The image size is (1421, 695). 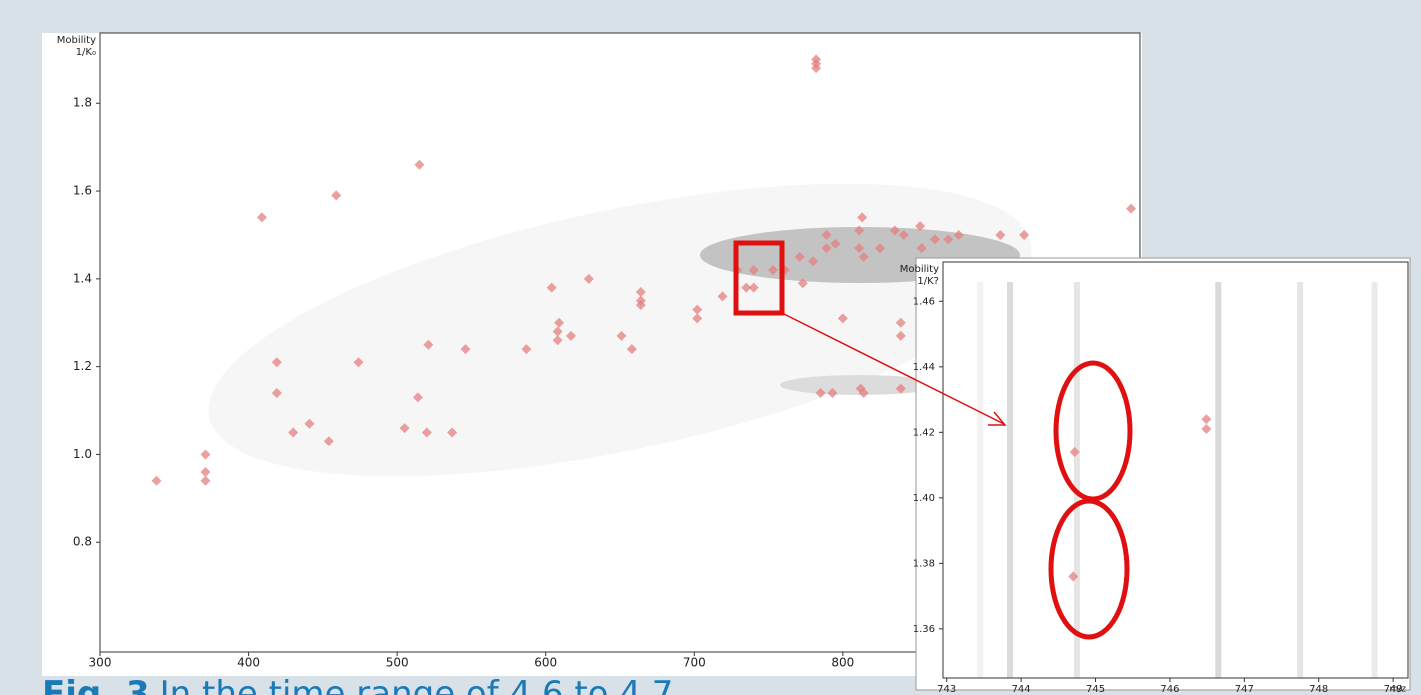 I want to click on x-tick-label: 747, so click(x=1244, y=689).